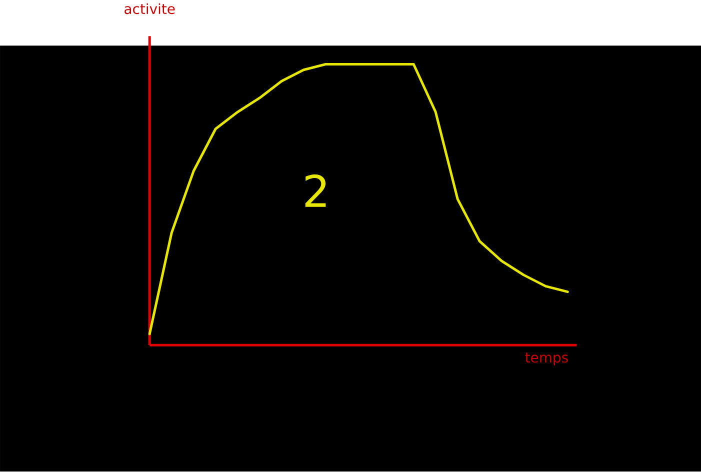 Image resolution: width=701 pixels, height=472 pixels. Describe the element at coordinates (149, 9) in the screenshot. I see `y-axis-title: activite` at that location.